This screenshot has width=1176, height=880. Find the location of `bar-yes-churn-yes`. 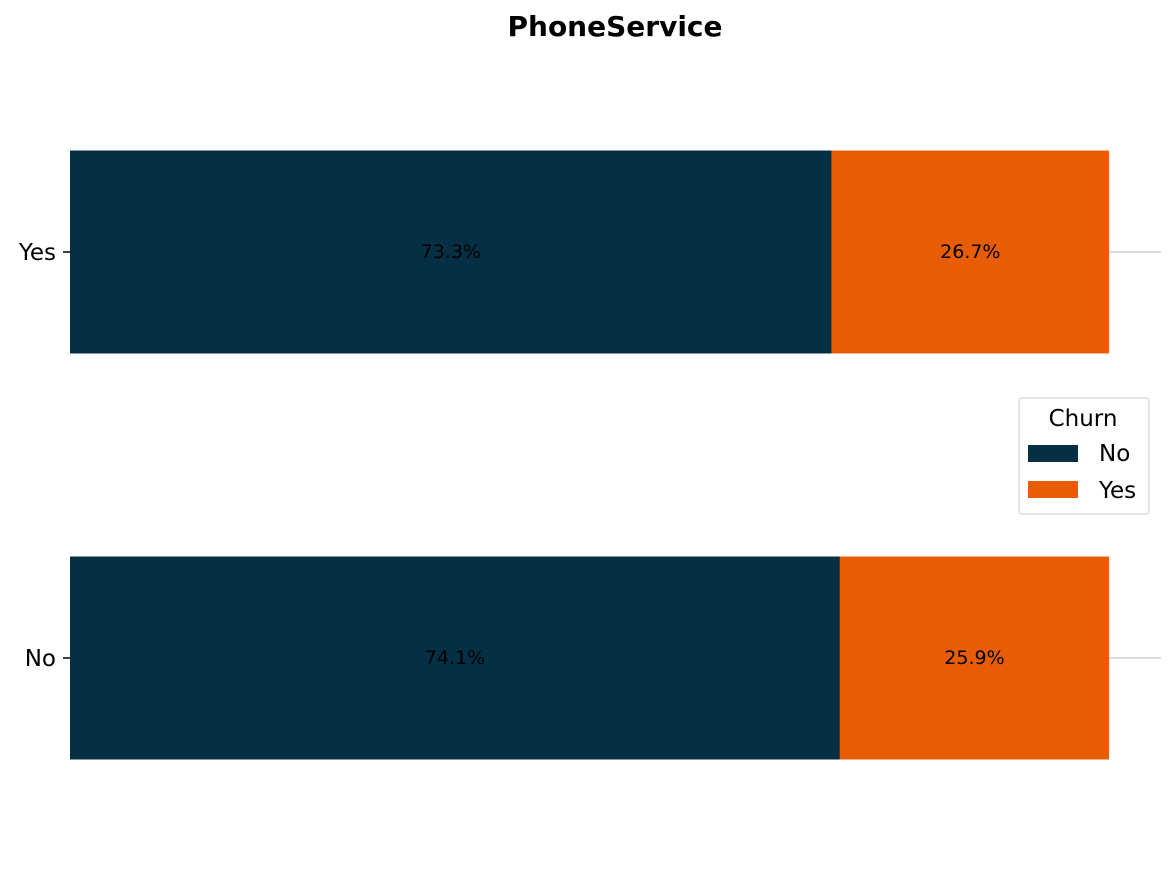

bar-yes-churn-yes is located at coordinates (970, 252).